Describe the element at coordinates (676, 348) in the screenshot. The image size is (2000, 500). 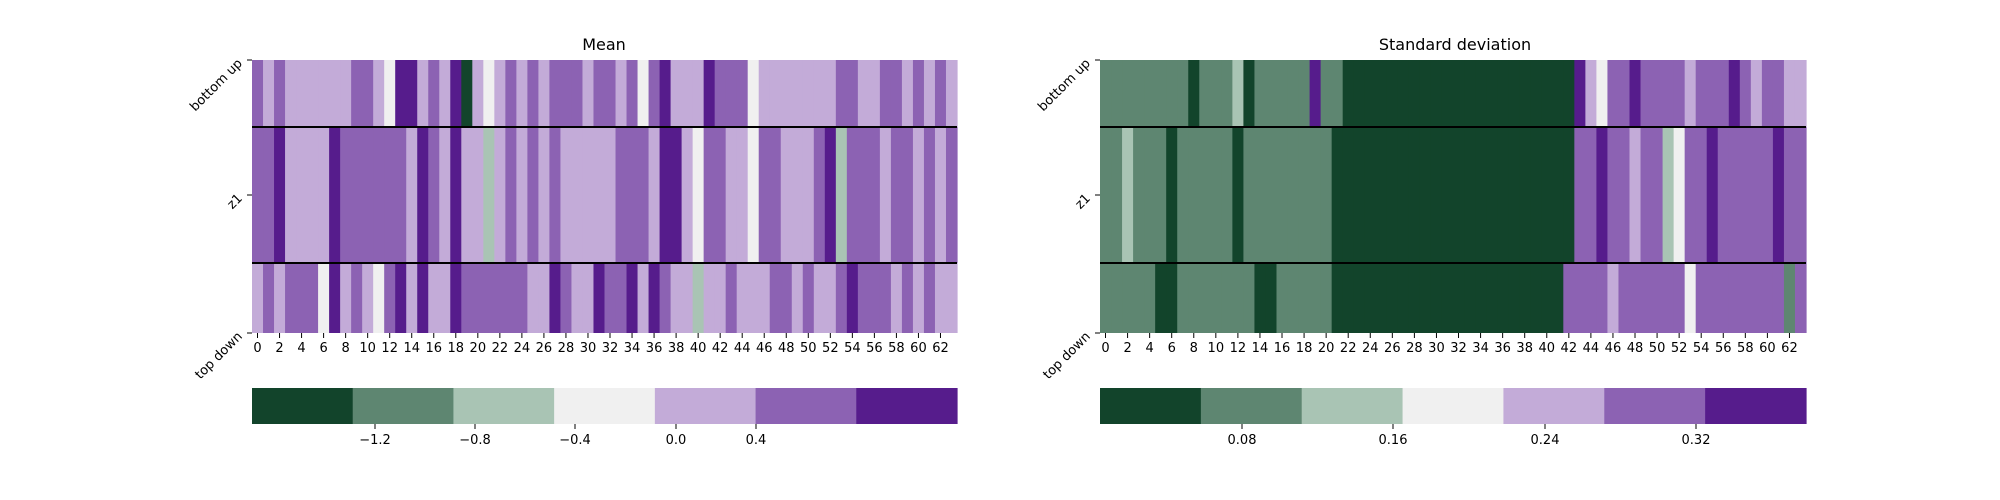
I see `mean-x-tick-label: 38` at that location.